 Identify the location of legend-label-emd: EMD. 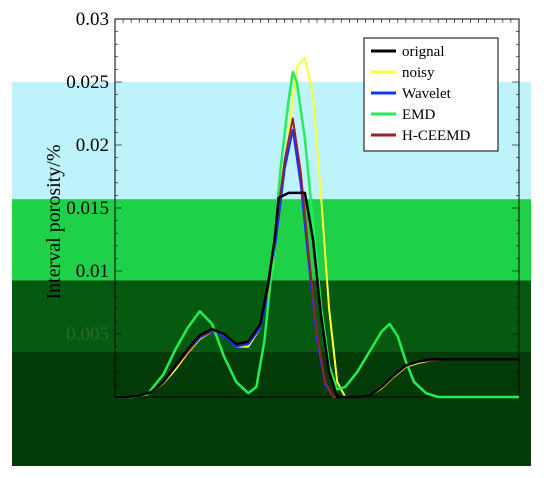
(419, 115).